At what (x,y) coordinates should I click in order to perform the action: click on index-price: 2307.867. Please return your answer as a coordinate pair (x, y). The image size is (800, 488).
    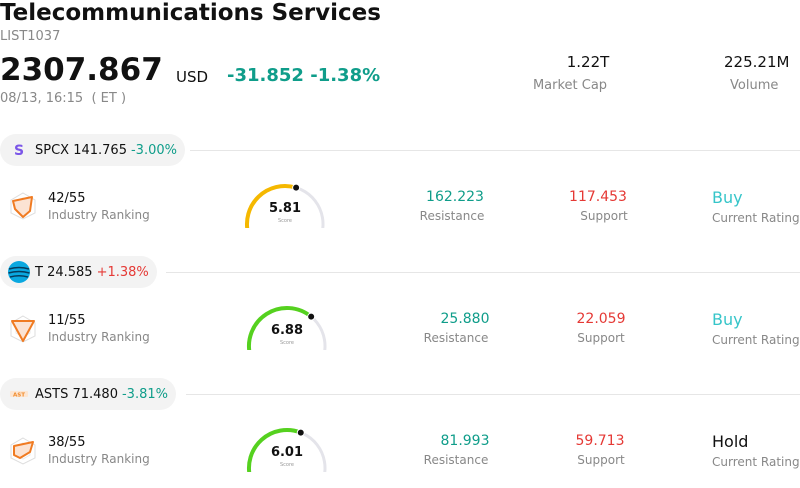
    Looking at the image, I should click on (81, 70).